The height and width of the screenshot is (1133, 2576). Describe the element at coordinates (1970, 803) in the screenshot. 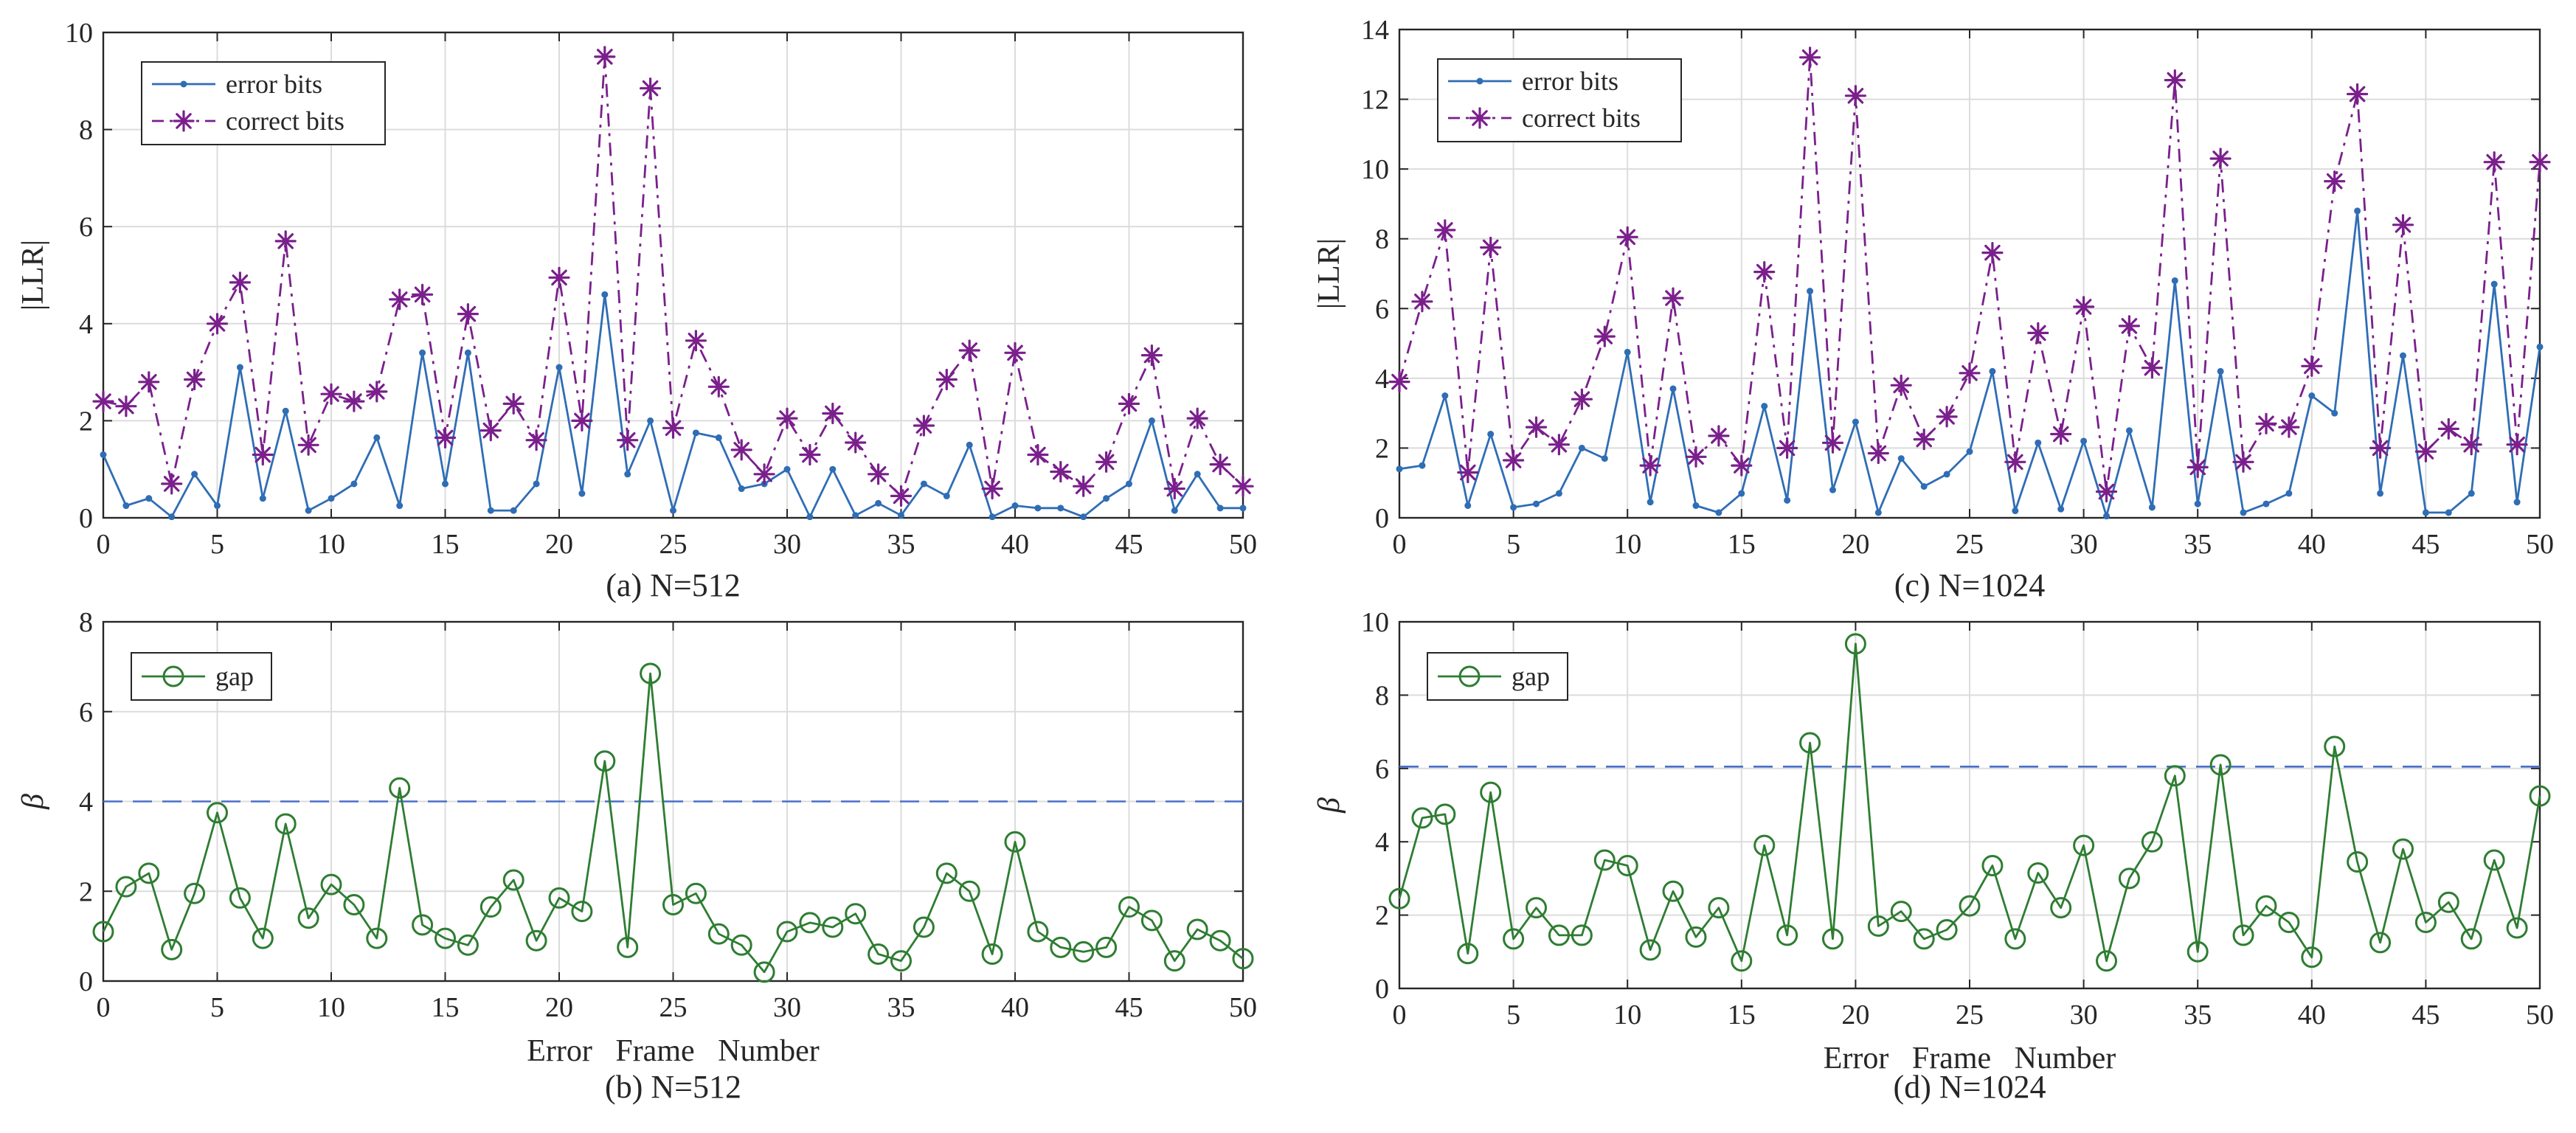

I see `series-line` at that location.